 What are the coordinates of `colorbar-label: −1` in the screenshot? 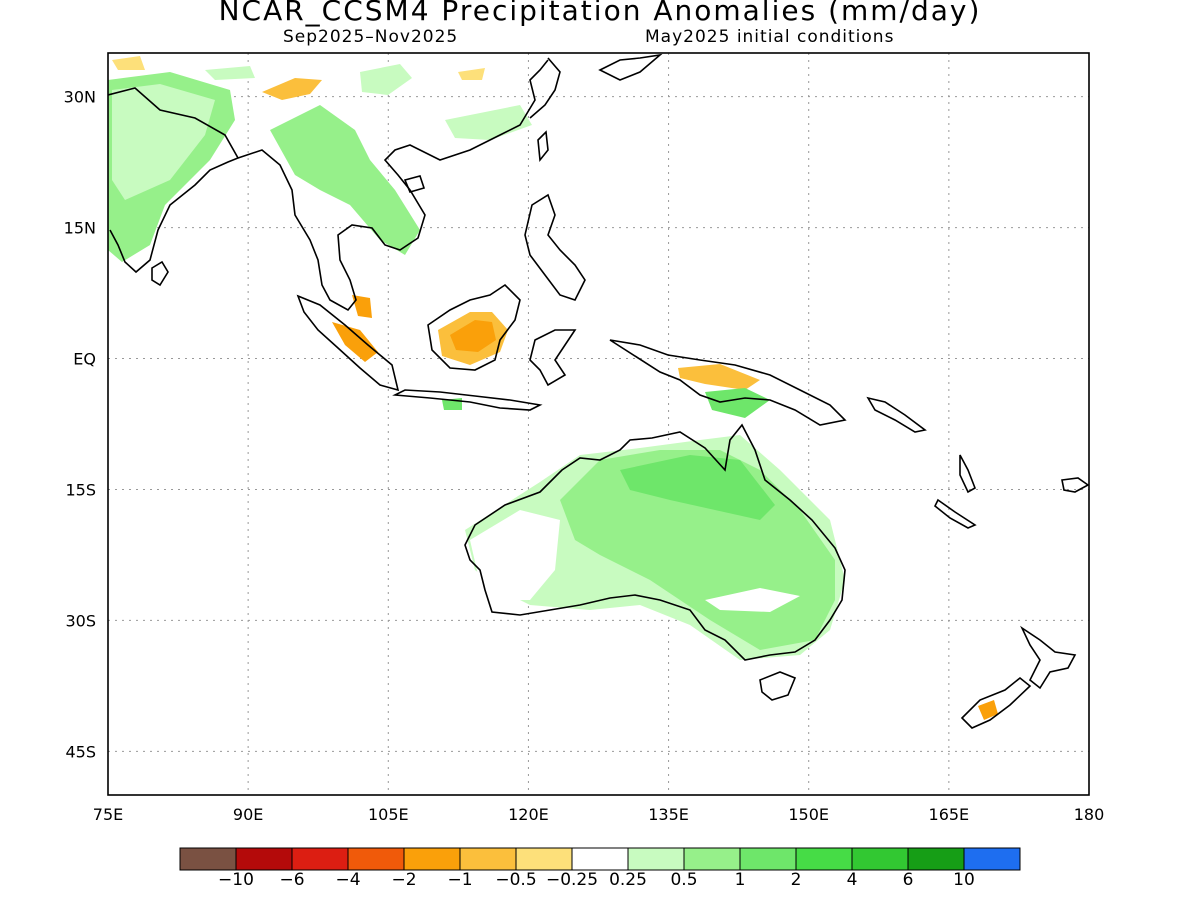 It's located at (460, 880).